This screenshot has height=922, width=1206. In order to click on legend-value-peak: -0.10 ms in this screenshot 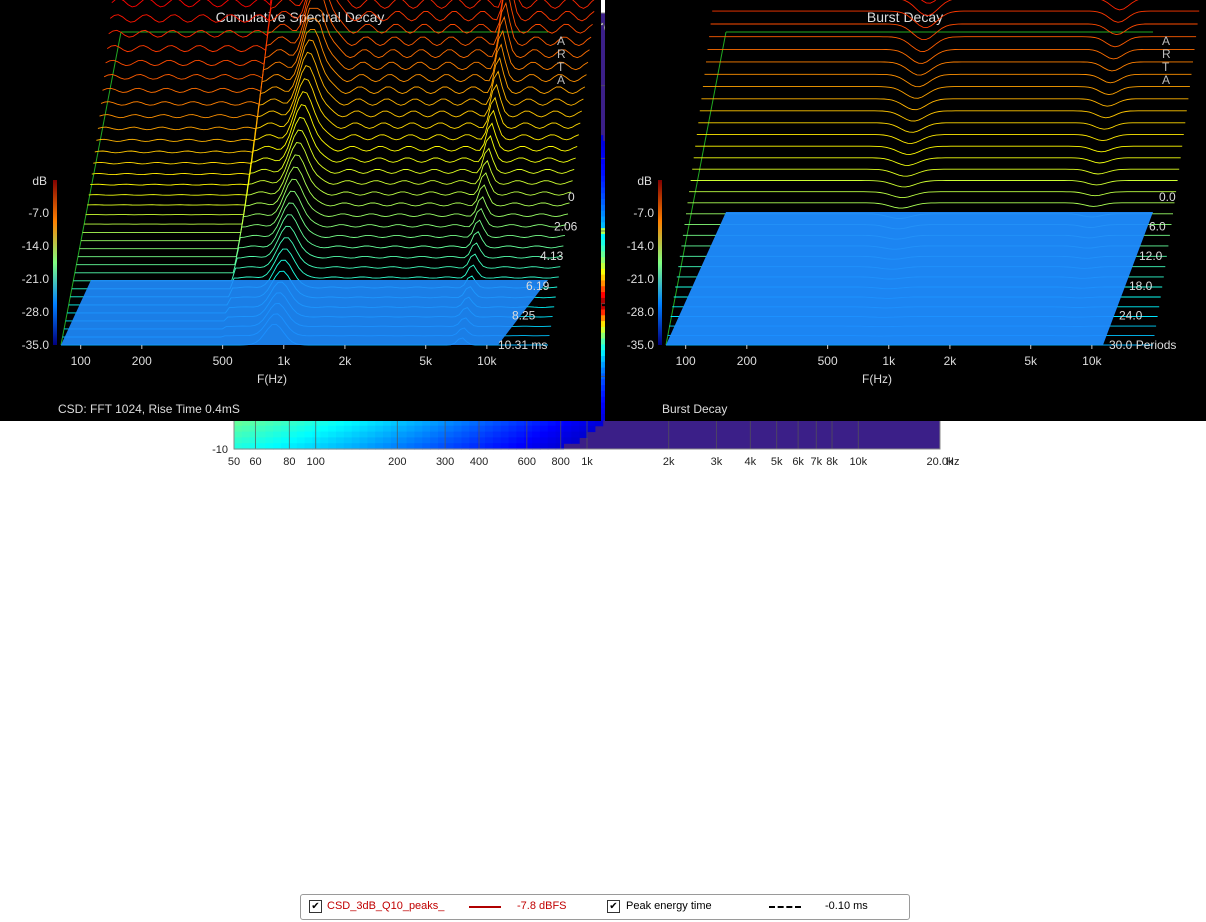, I will do `click(846, 906)`.